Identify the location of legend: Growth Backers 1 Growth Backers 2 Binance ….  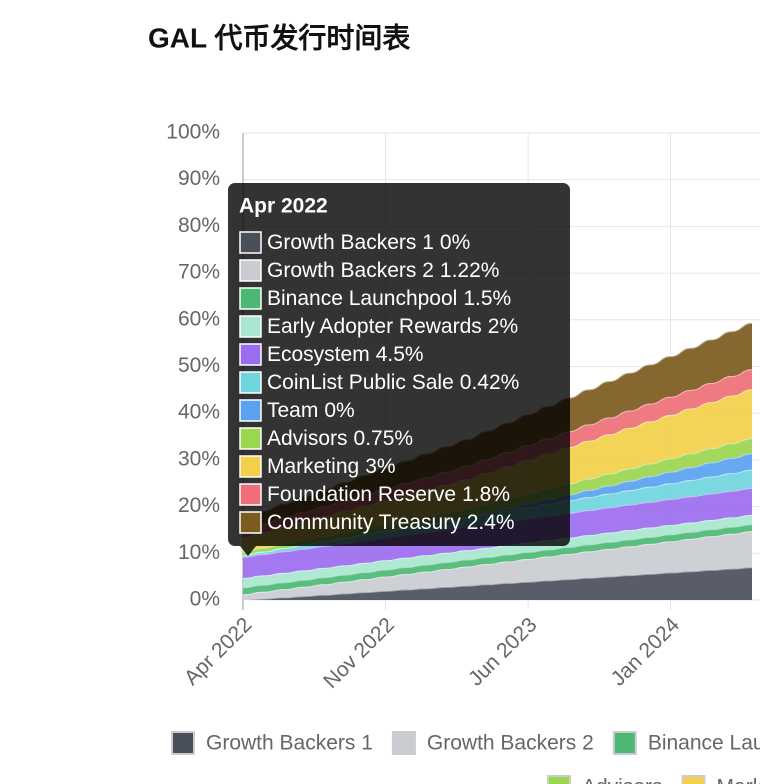
(465, 757).